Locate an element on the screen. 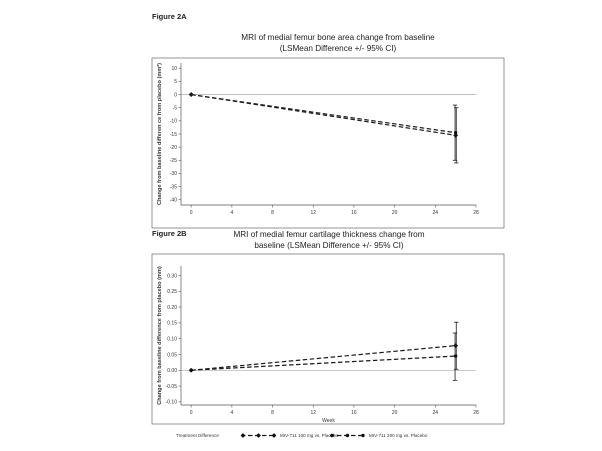 This screenshot has width=602, height=451. chart-a-y-tick-label: -15 is located at coordinates (173, 135).